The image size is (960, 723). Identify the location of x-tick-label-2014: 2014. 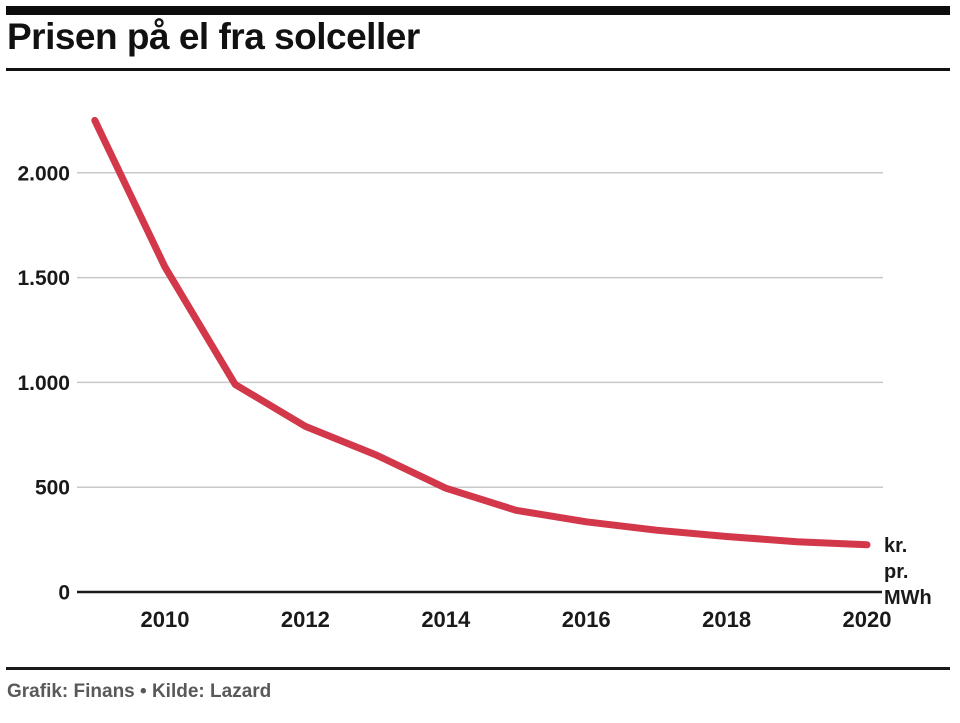
(446, 619).